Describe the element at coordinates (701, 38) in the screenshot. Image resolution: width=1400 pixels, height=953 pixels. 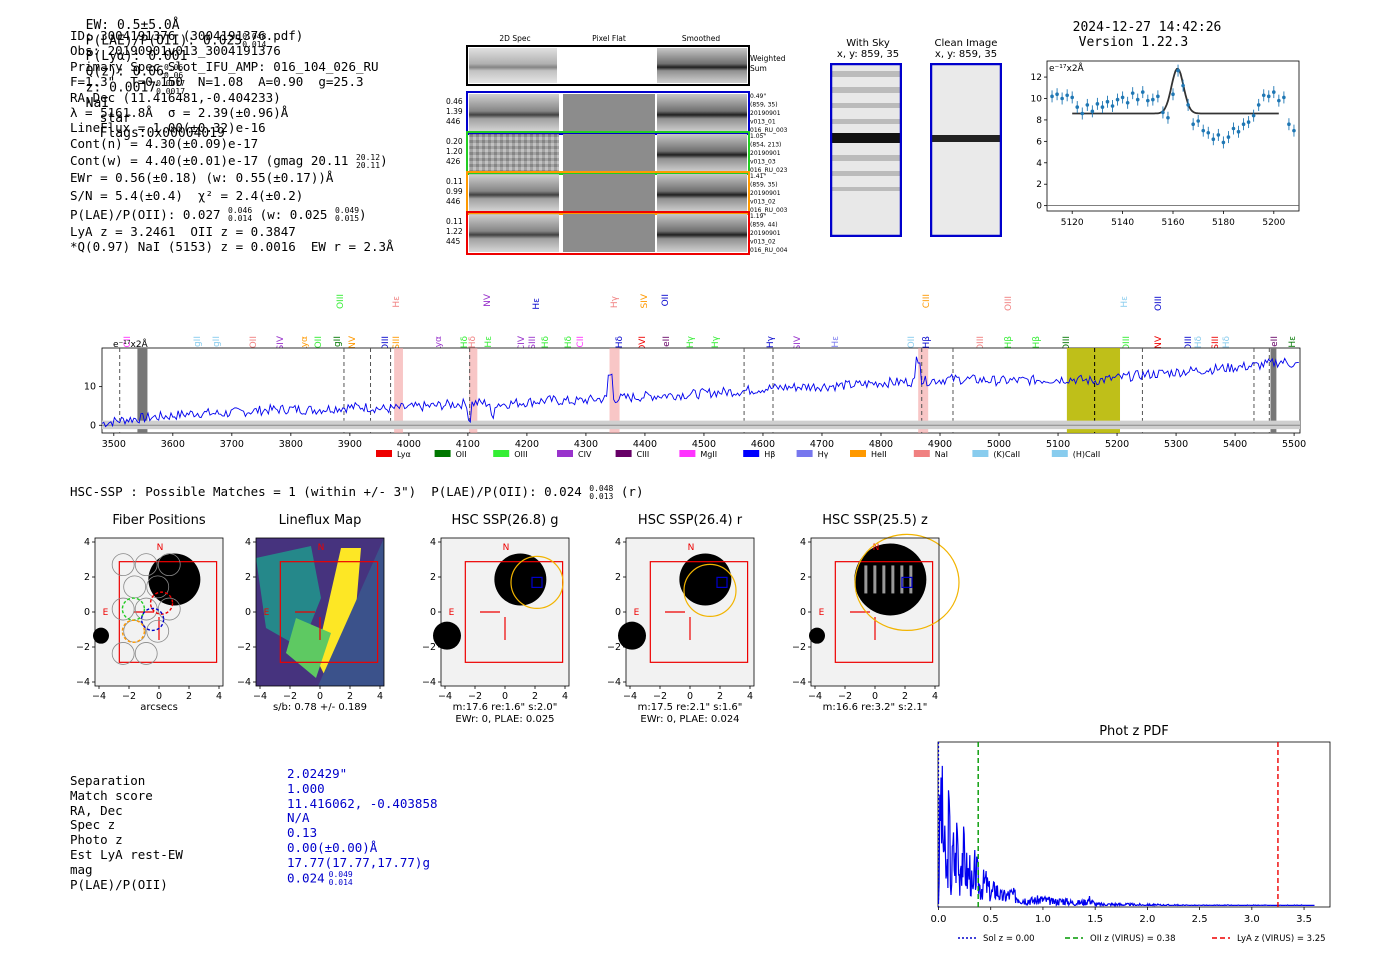
I see `col-smoothed: Smoothed` at that location.